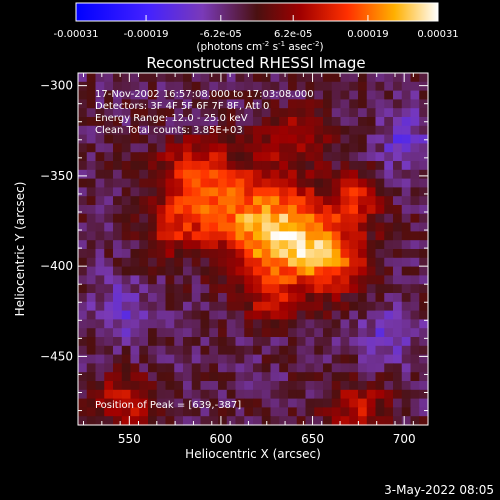 Image resolution: width=500 pixels, height=500 pixels. What do you see at coordinates (169, 130) in the screenshot?
I see `annotation-line: Clean Total counts: 3.85E+03` at bounding box center [169, 130].